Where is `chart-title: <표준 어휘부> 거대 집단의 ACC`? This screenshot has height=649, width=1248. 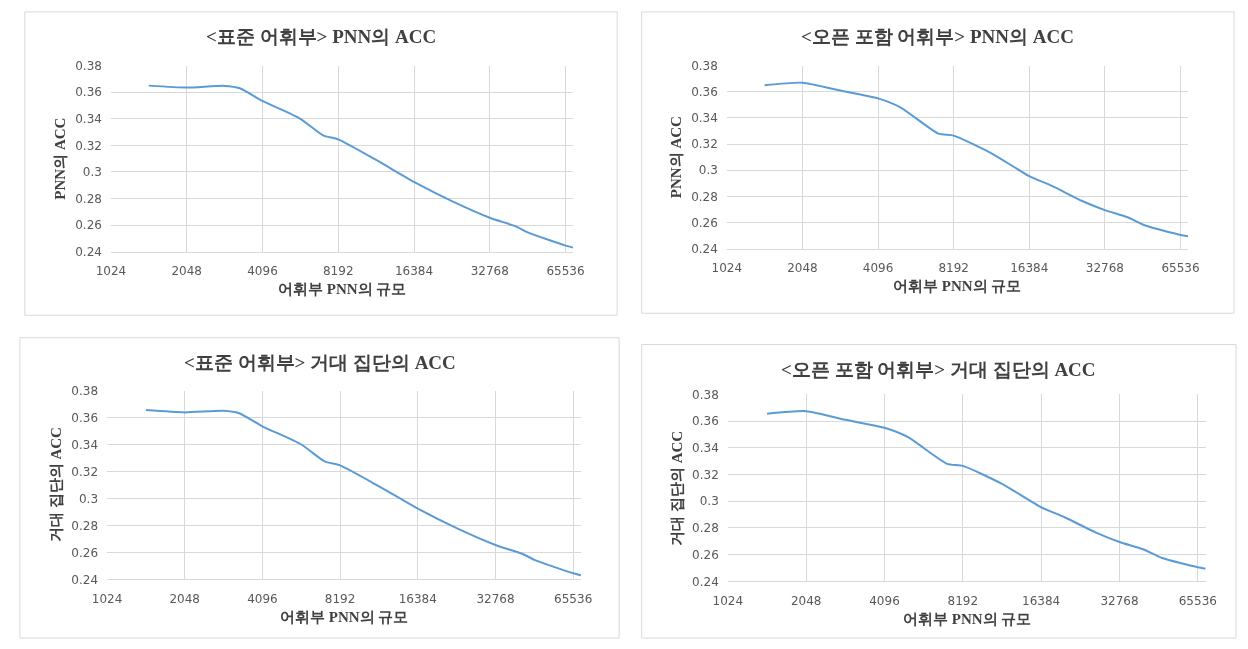
chart-title: <표준 어휘부> 거대 집단의 ACC is located at coordinates (320, 362).